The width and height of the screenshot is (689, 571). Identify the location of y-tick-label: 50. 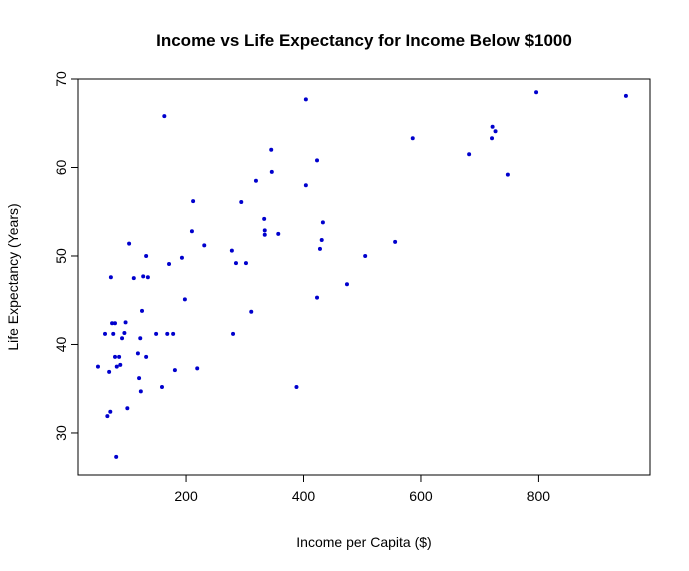
(61, 256).